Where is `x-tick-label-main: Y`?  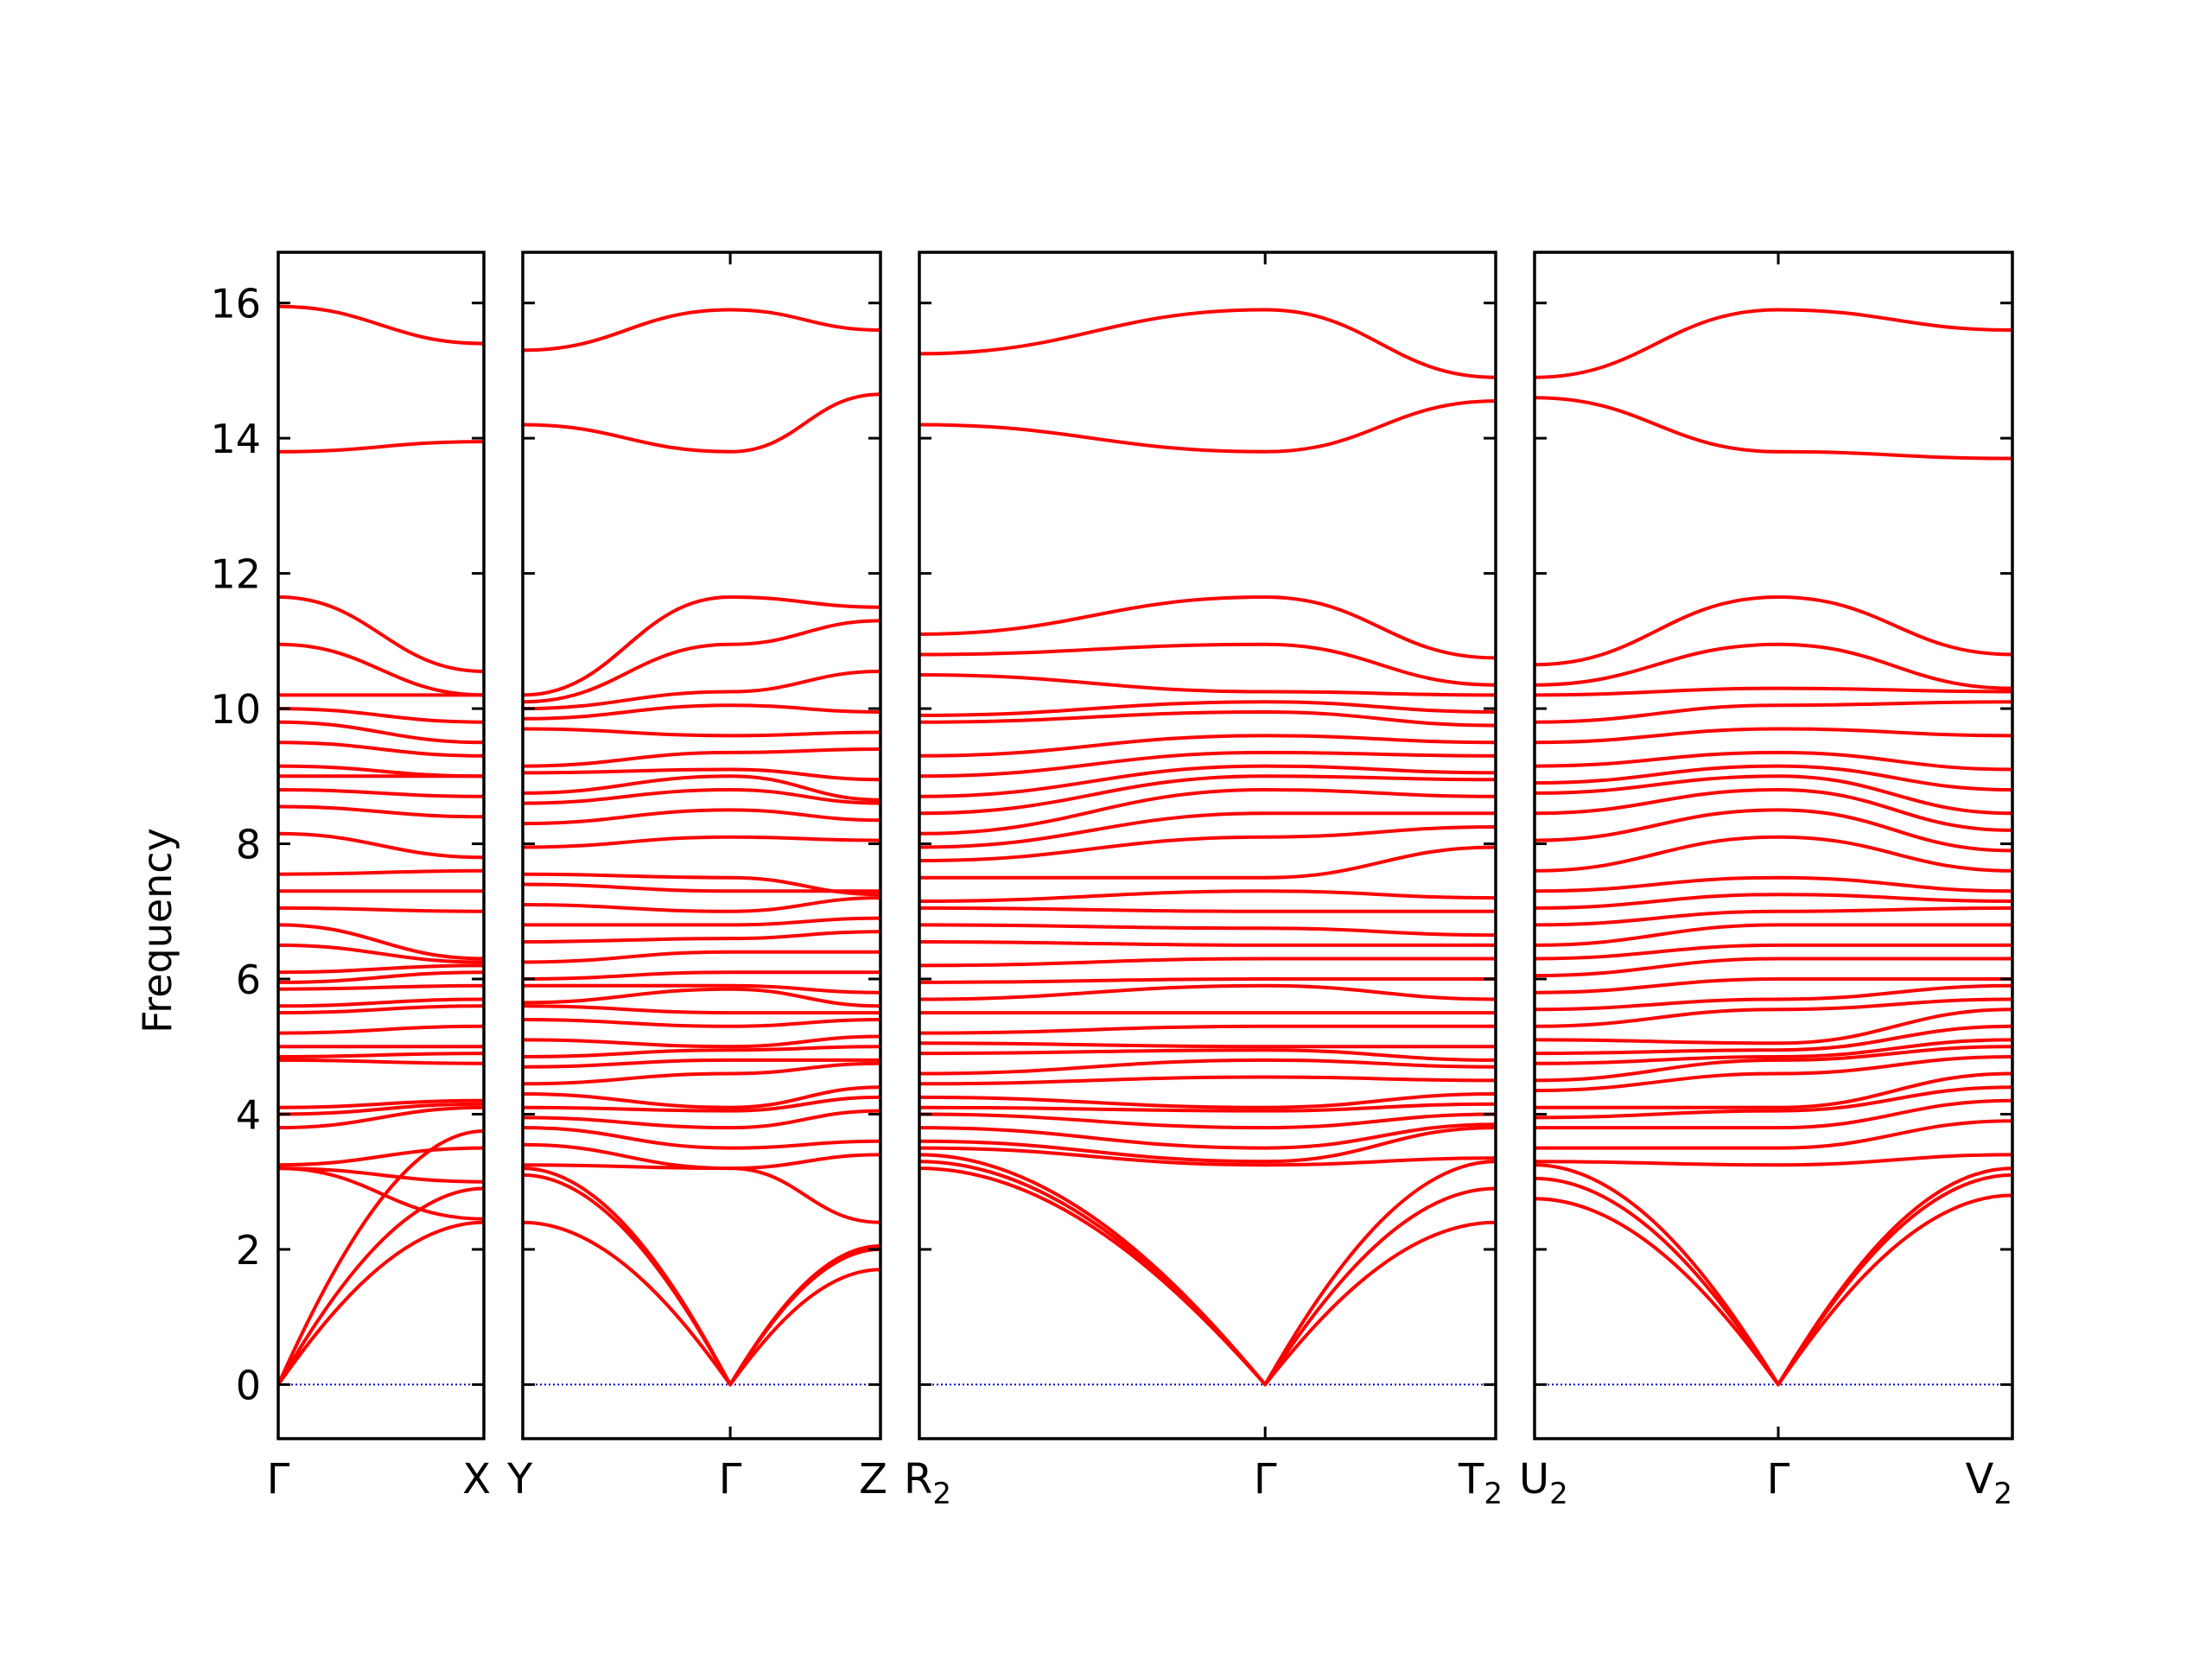
x-tick-label-main: Y is located at coordinates (519, 1479).